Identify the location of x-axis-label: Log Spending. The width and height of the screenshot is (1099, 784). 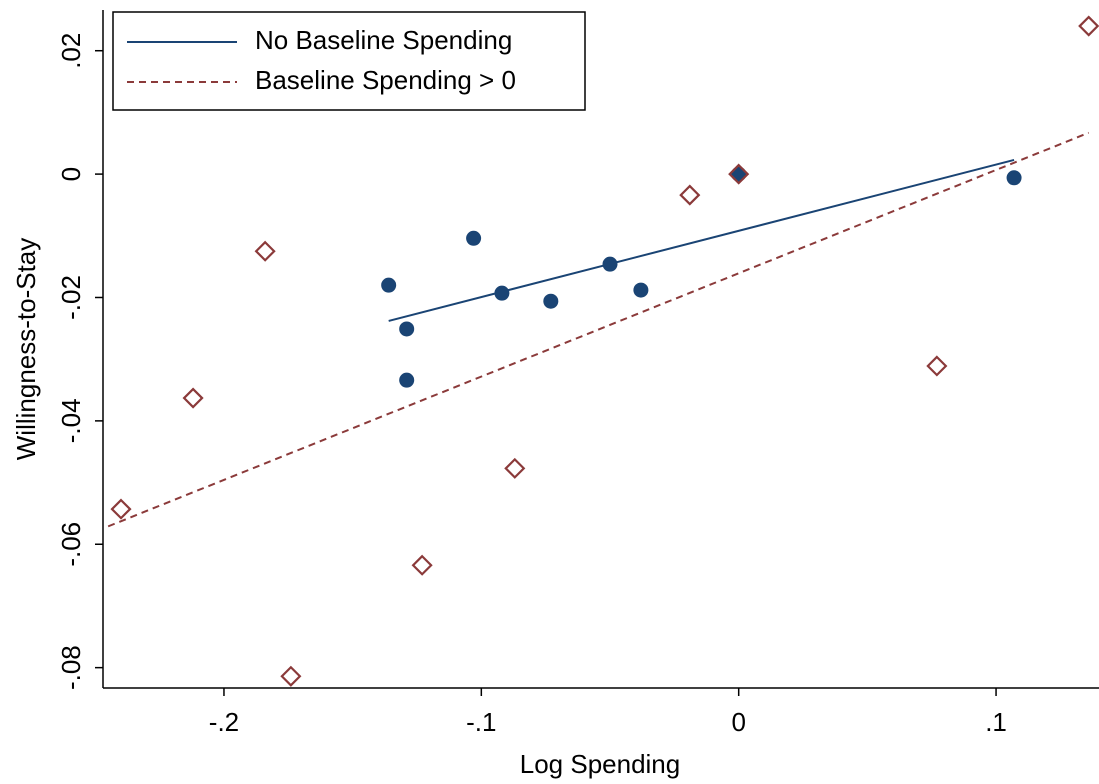
(600, 764).